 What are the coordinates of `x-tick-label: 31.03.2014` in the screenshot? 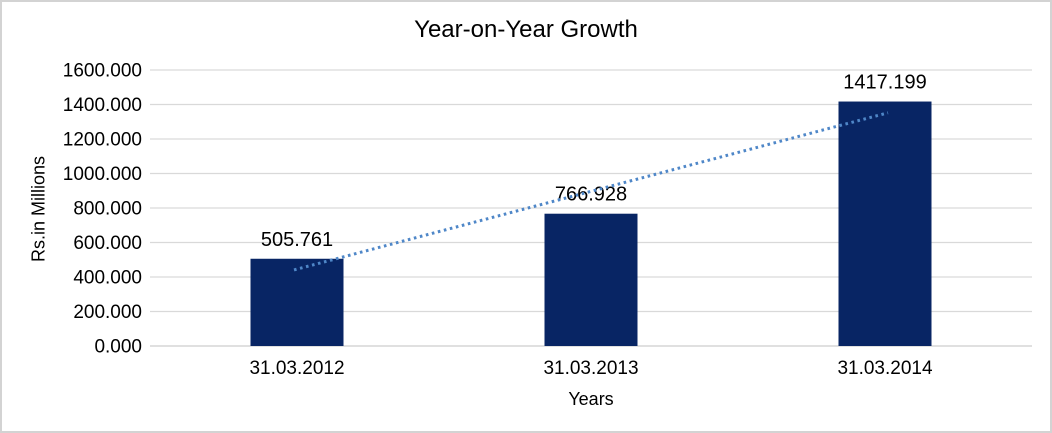 It's located at (885, 368).